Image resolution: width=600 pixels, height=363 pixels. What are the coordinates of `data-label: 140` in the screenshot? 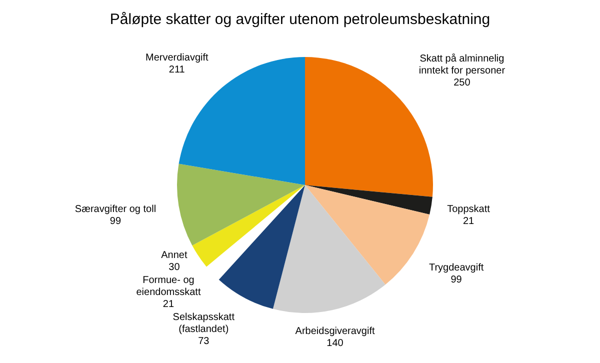 It's located at (335, 343).